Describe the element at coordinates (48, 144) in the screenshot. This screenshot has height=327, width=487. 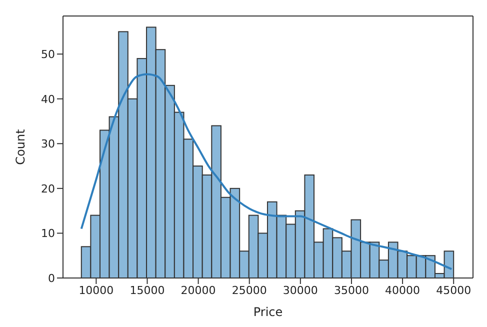
I see `y-tick-label: 30` at that location.